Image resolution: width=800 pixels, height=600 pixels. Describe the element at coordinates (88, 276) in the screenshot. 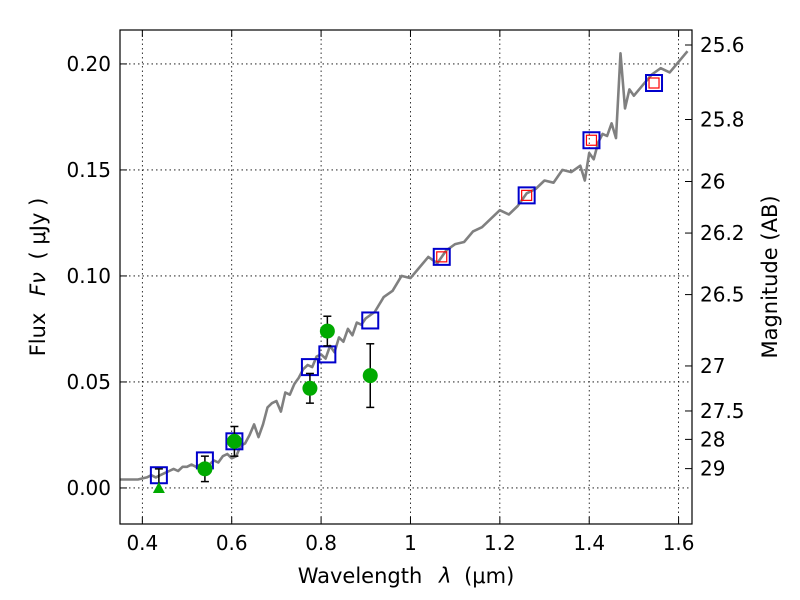

I see `y-tick-label: 0.10` at that location.